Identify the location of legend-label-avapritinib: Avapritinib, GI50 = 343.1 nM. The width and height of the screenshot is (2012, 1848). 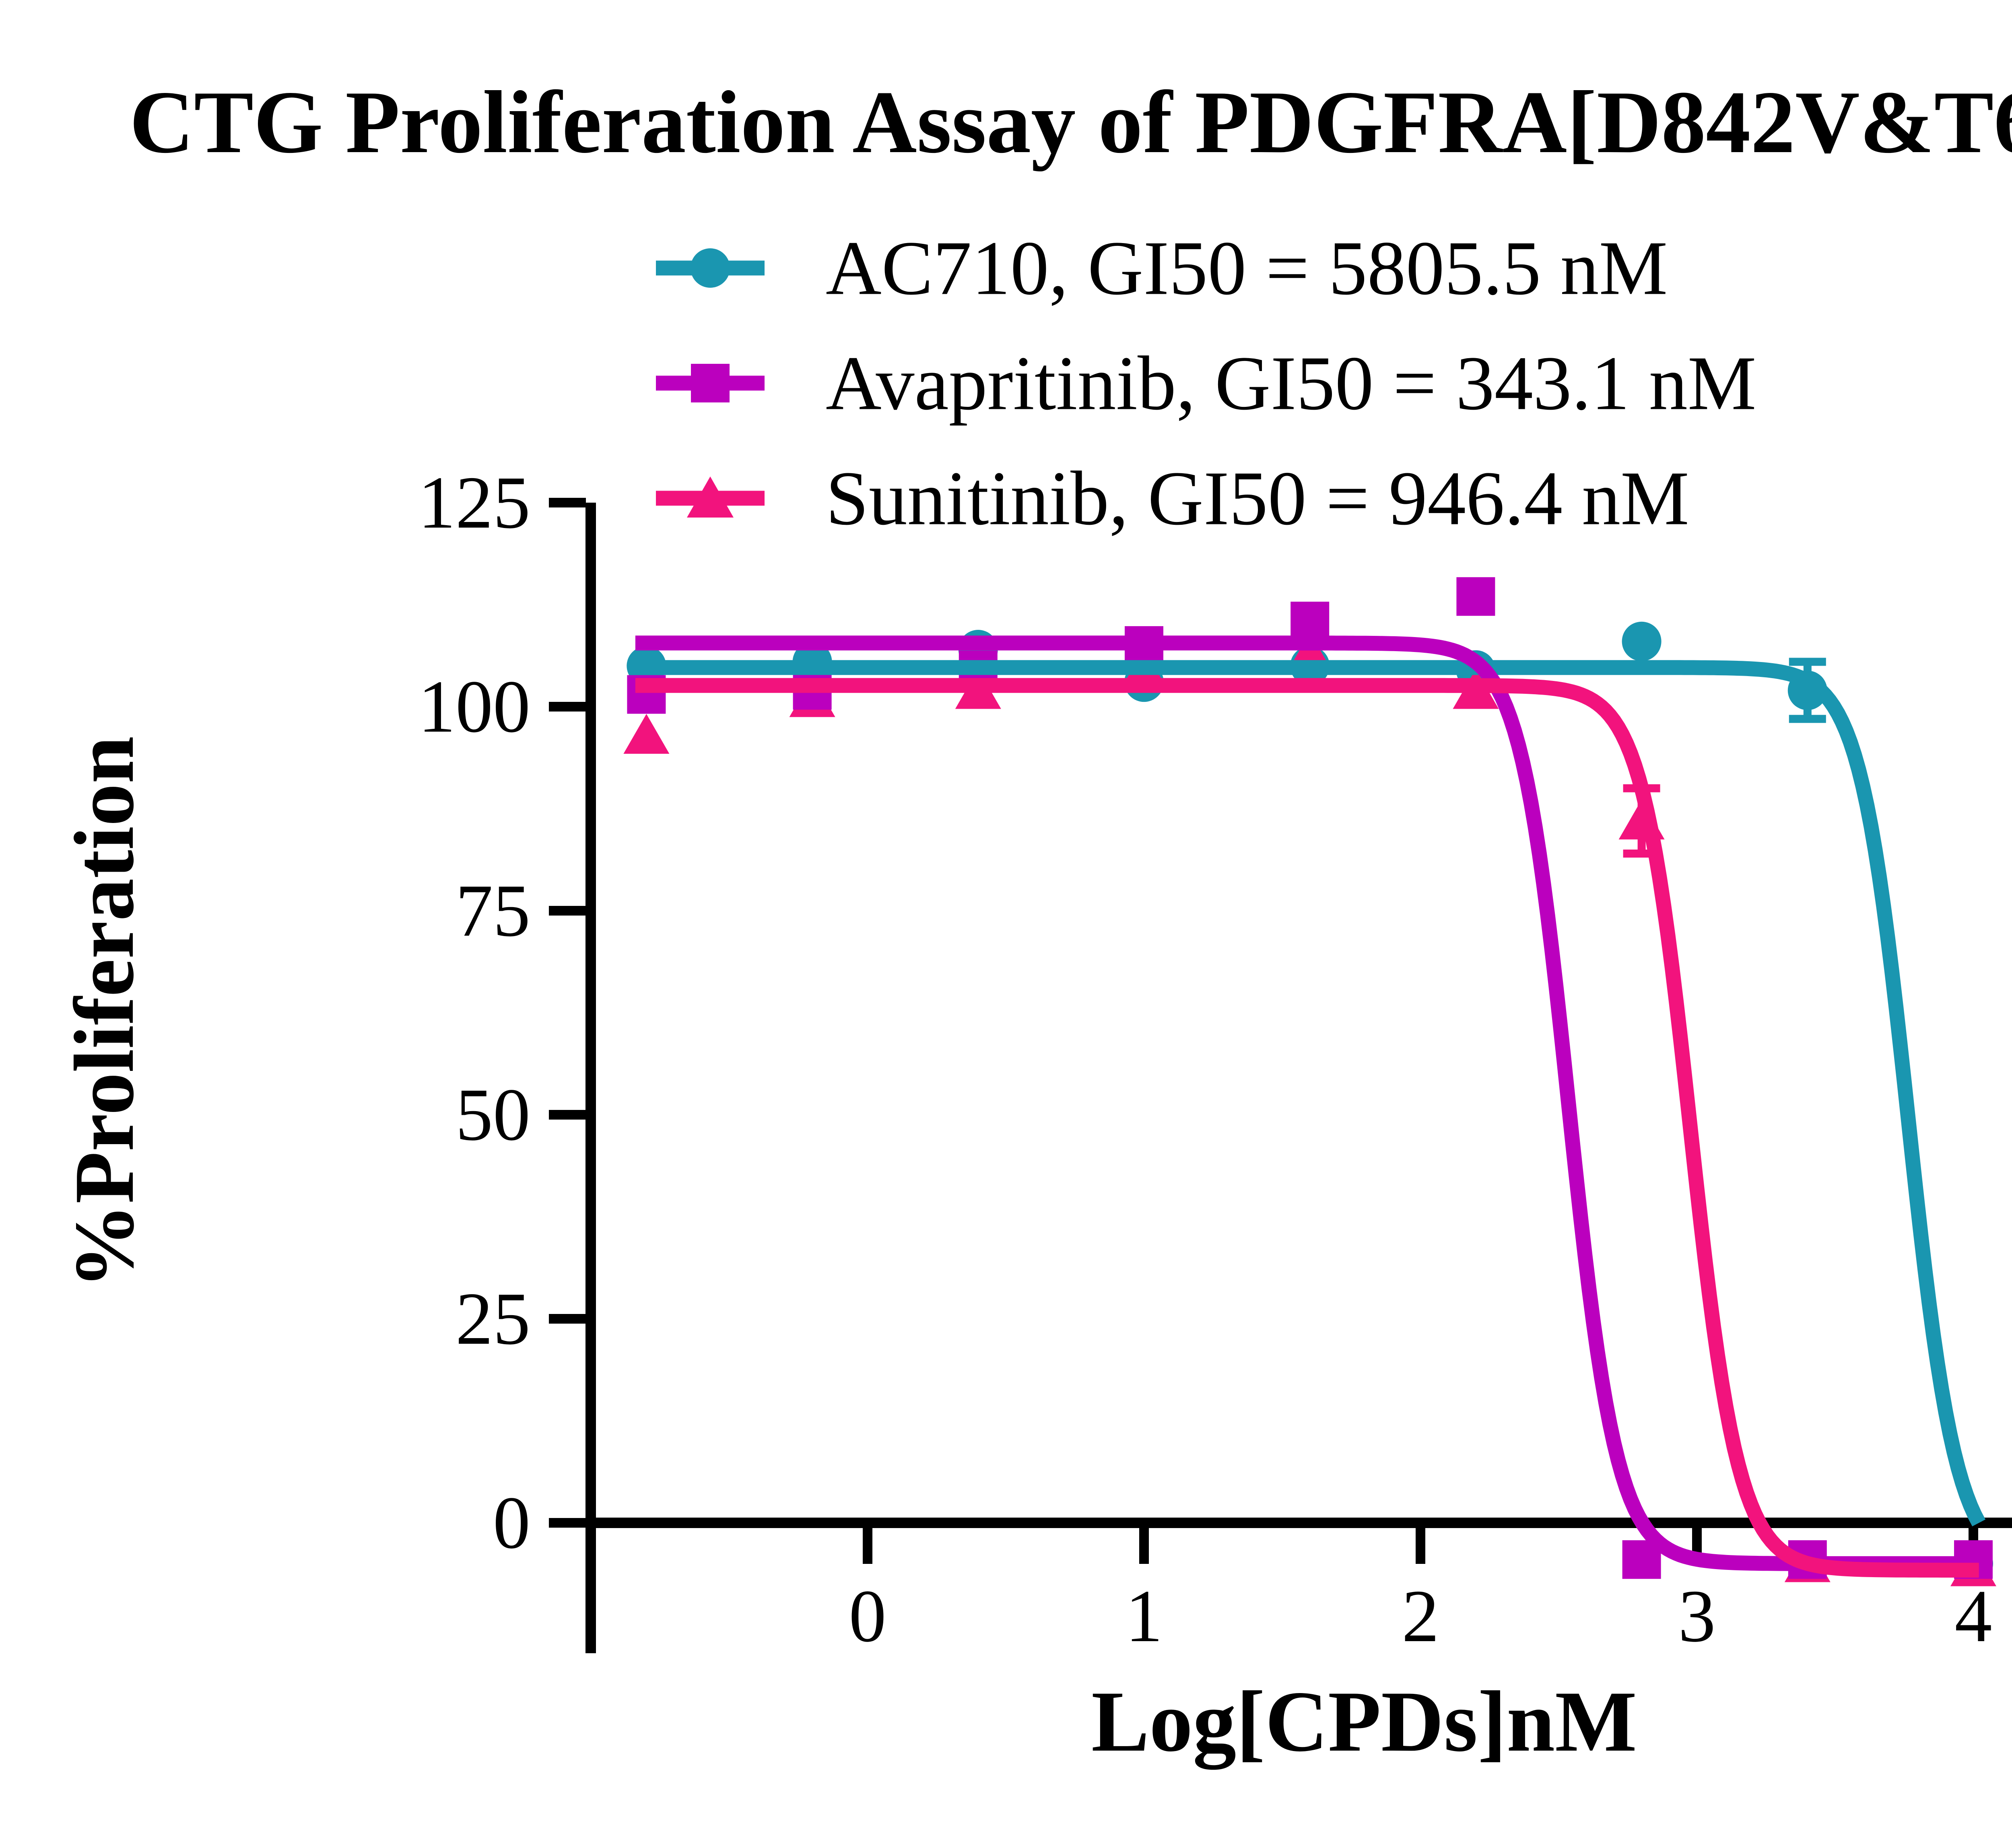
(1291, 383).